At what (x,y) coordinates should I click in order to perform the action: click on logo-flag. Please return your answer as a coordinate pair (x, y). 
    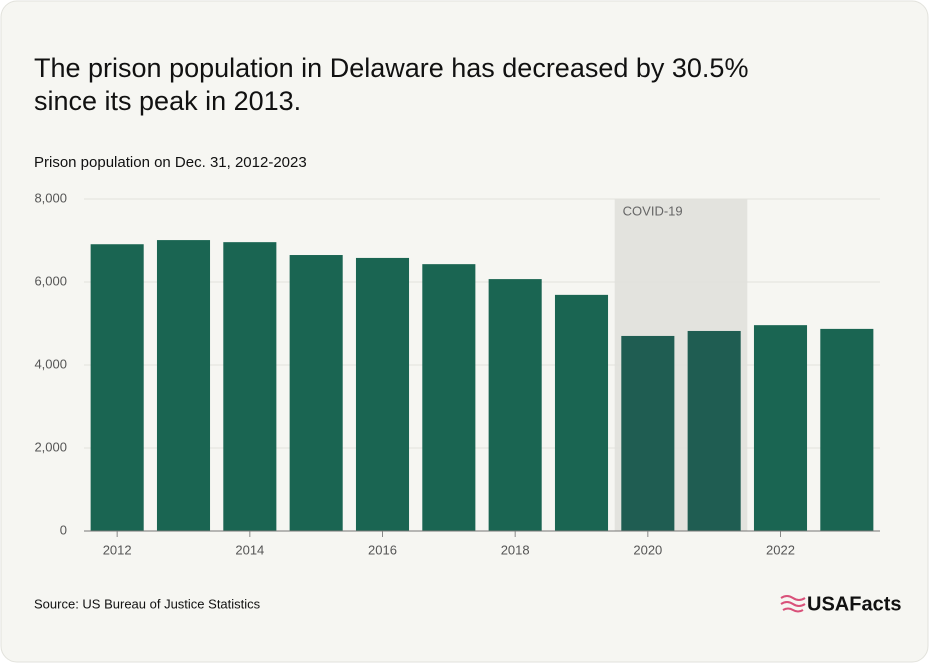
    Looking at the image, I should click on (793, 604).